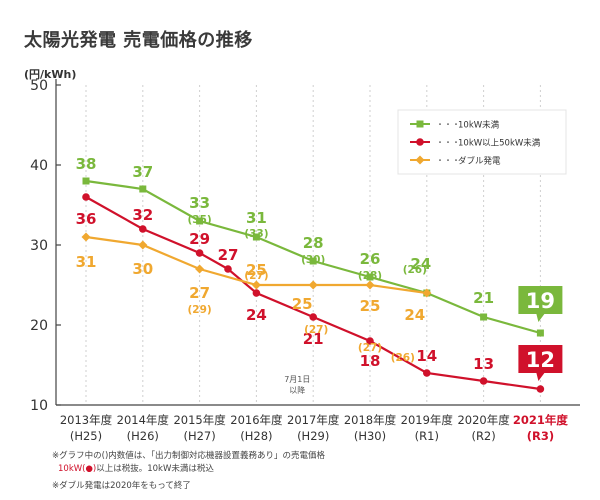 The height and width of the screenshot is (500, 600). I want to click on annotation-after: 以降, so click(297, 390).